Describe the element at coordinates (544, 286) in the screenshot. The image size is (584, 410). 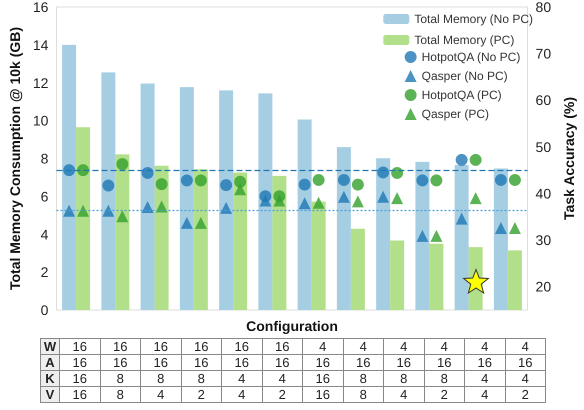
I see `y2-tick-label: 20` at that location.